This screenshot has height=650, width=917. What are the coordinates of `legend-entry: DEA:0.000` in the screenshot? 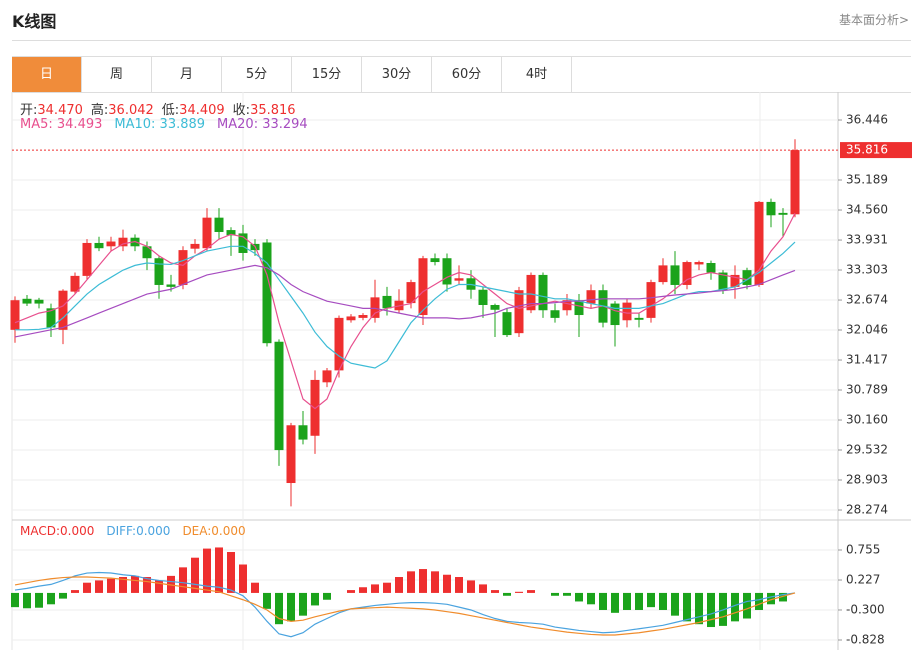 It's located at (214, 531).